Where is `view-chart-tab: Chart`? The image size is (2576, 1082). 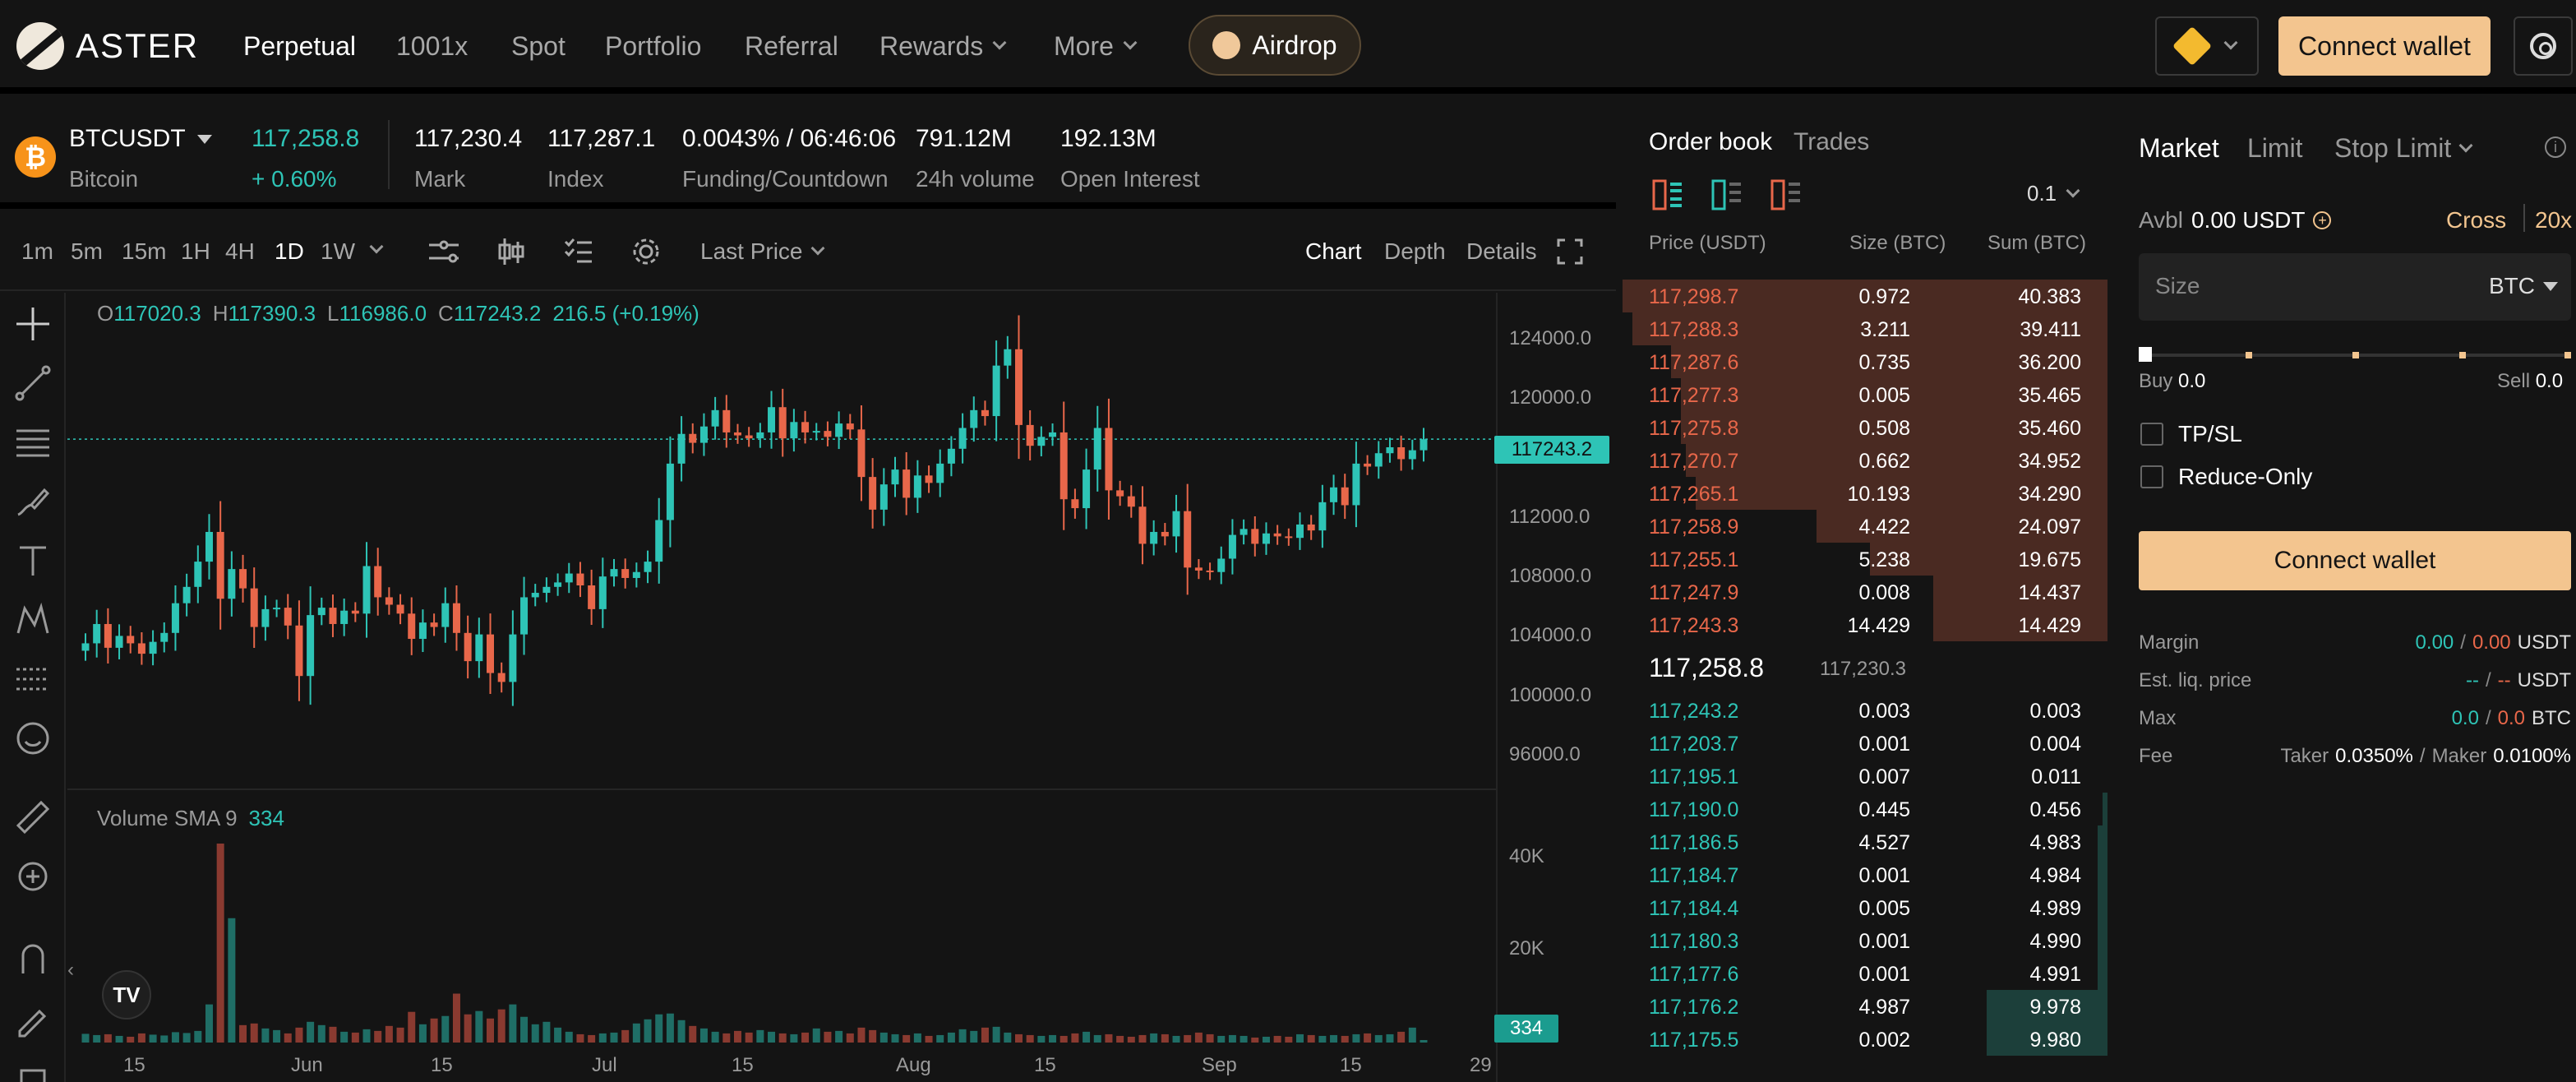 view-chart-tab: Chart is located at coordinates (1334, 251).